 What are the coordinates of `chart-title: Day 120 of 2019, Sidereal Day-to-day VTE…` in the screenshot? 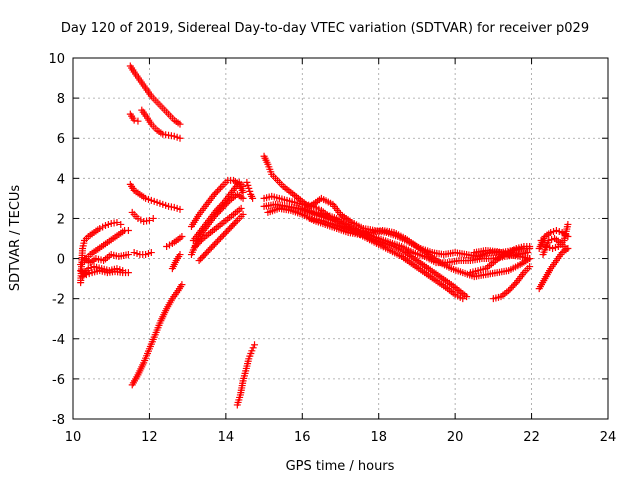 It's located at (325, 28).